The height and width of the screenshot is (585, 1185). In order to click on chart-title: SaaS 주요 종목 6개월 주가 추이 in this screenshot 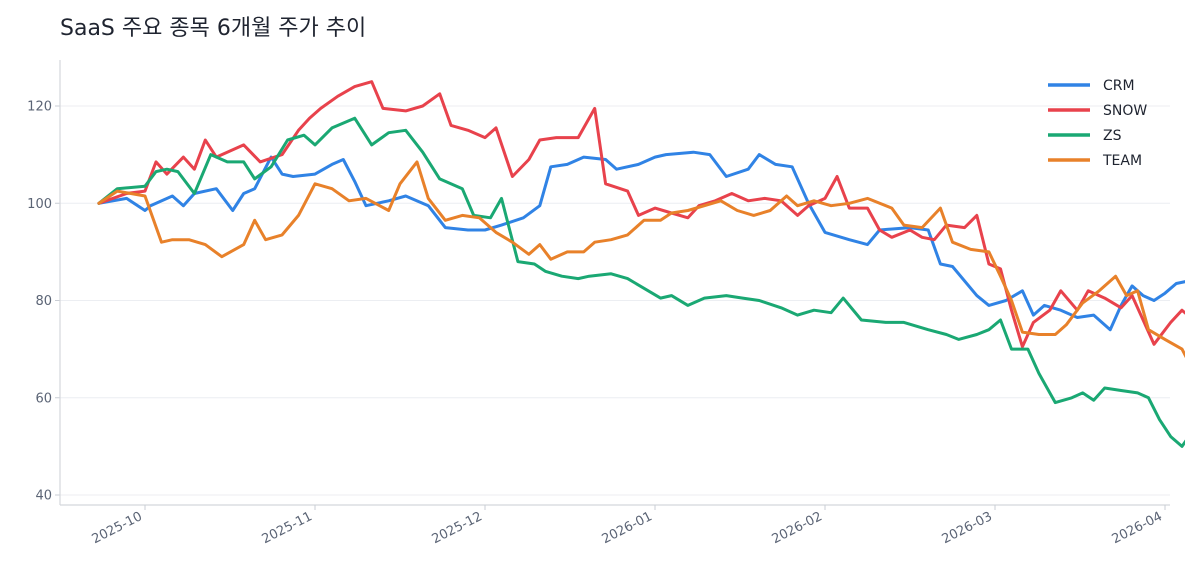, I will do `click(213, 28)`.